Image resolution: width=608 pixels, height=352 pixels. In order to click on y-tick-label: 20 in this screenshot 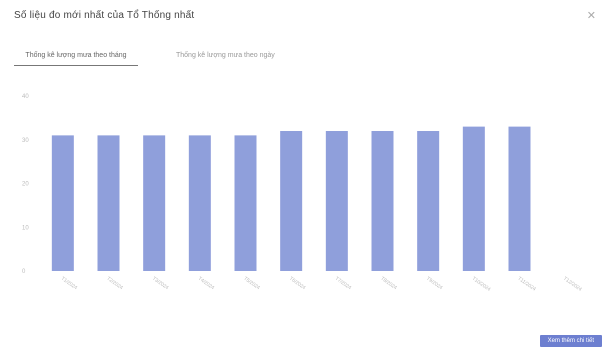, I will do `click(25, 185)`.